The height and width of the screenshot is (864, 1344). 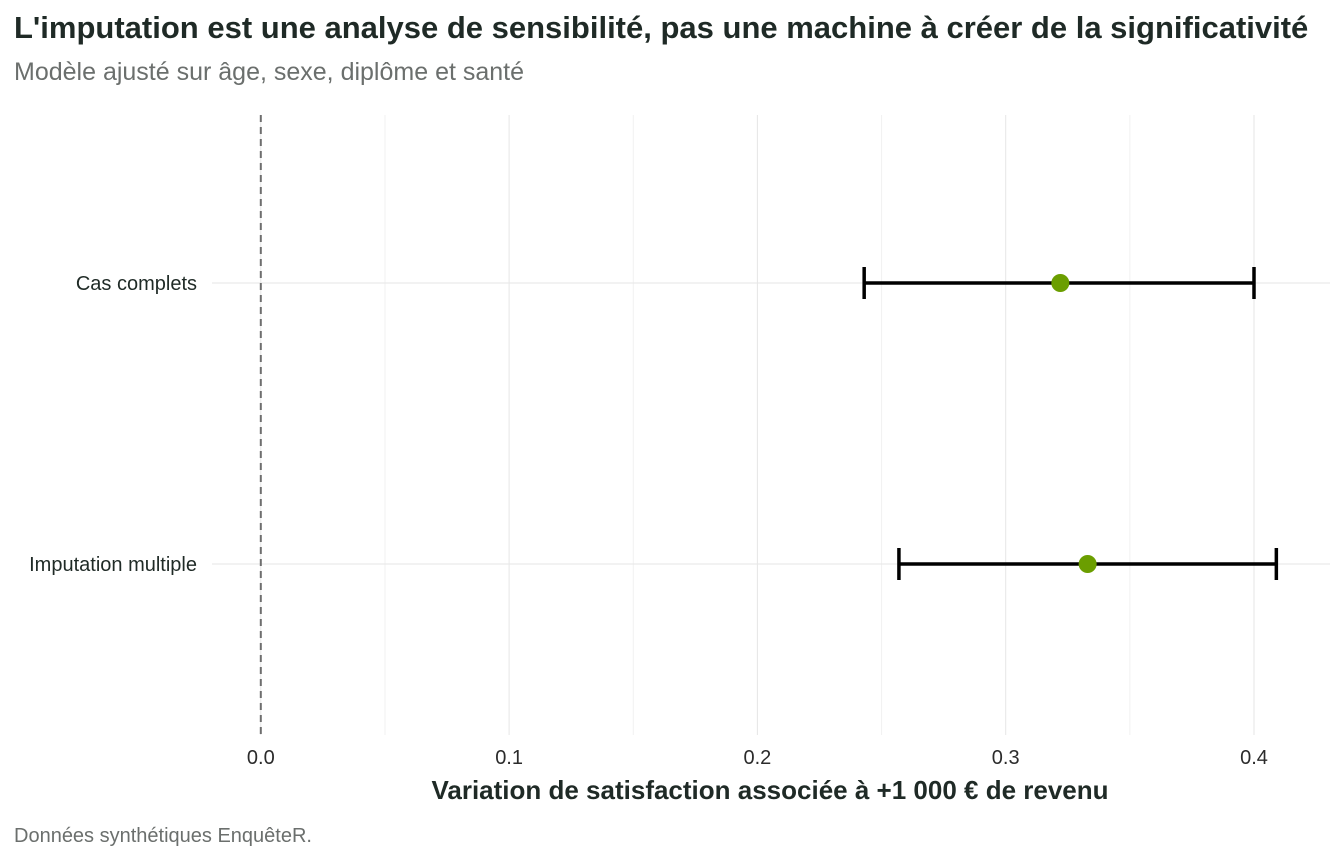 I want to click on chart-caption: Données synthétiques EnquêteR., so click(x=163, y=836).